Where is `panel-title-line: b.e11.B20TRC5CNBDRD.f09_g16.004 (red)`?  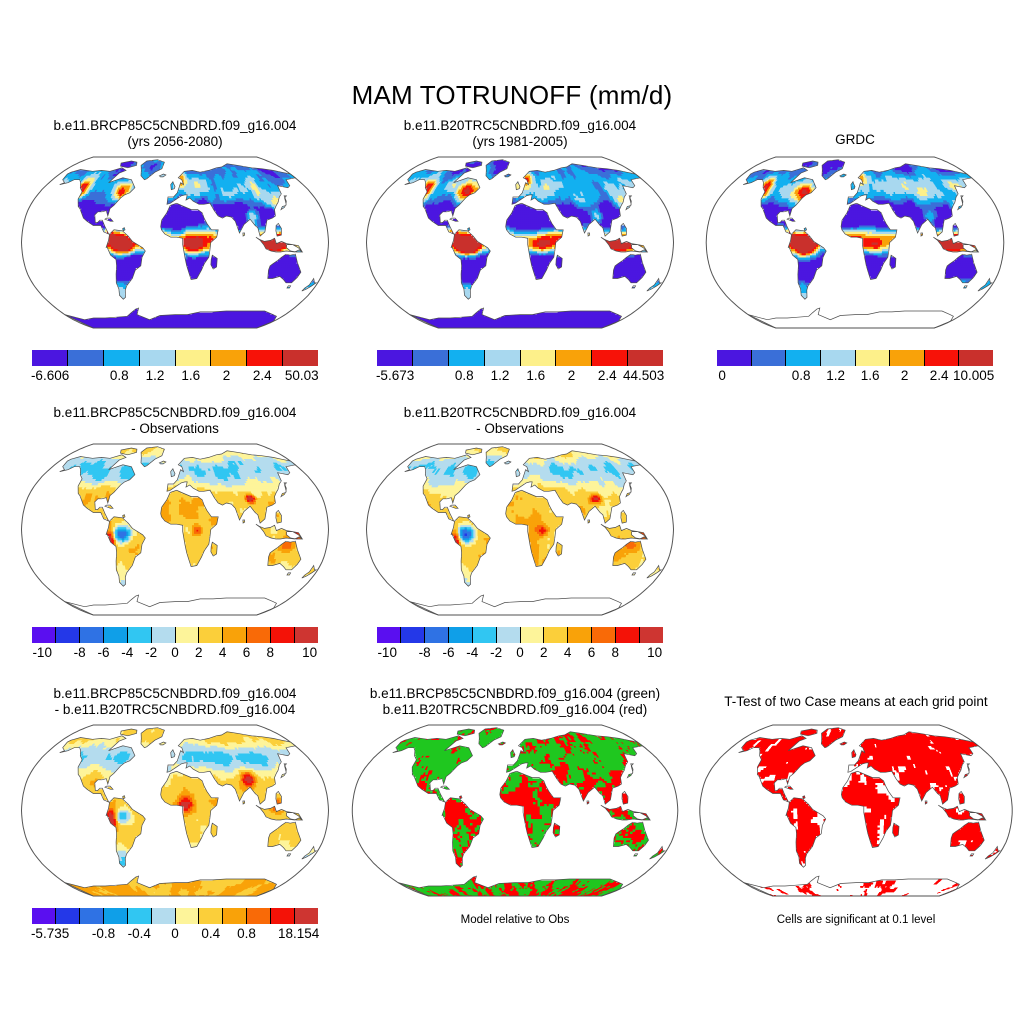
panel-title-line: b.e11.B20TRC5CNBDRD.f09_g16.004 (red) is located at coordinates (515, 709).